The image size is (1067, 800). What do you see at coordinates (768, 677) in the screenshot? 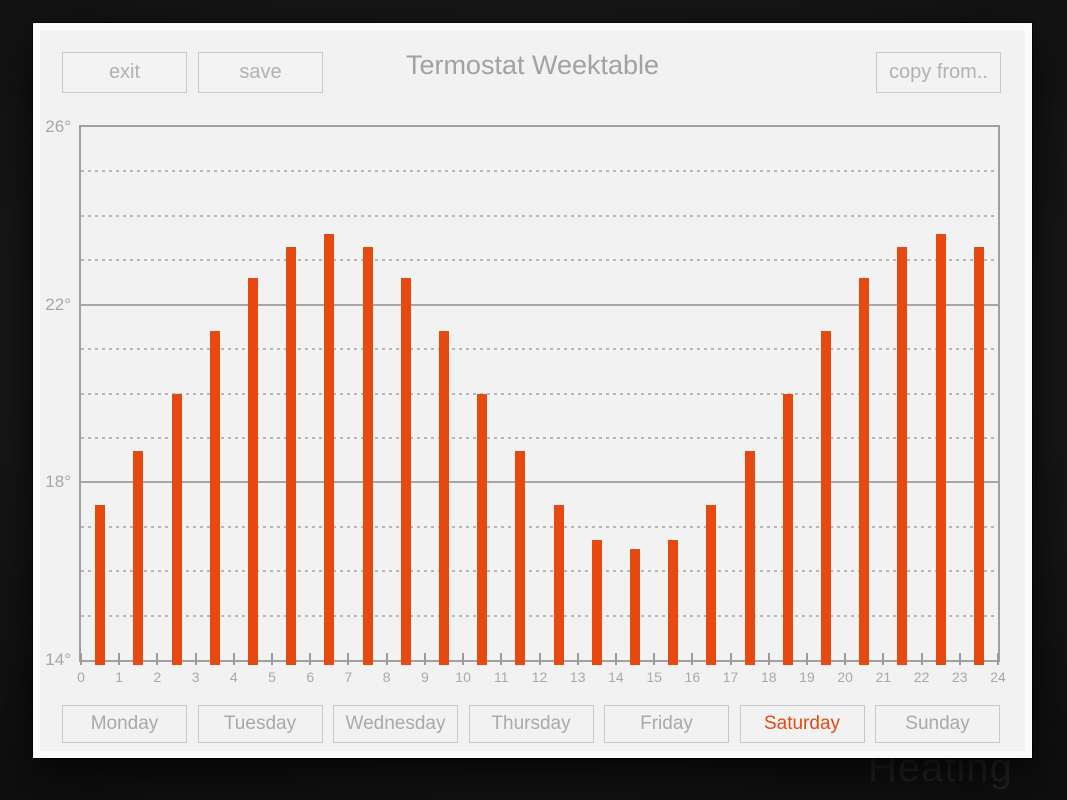
I see `x-axis-label: 18` at bounding box center [768, 677].